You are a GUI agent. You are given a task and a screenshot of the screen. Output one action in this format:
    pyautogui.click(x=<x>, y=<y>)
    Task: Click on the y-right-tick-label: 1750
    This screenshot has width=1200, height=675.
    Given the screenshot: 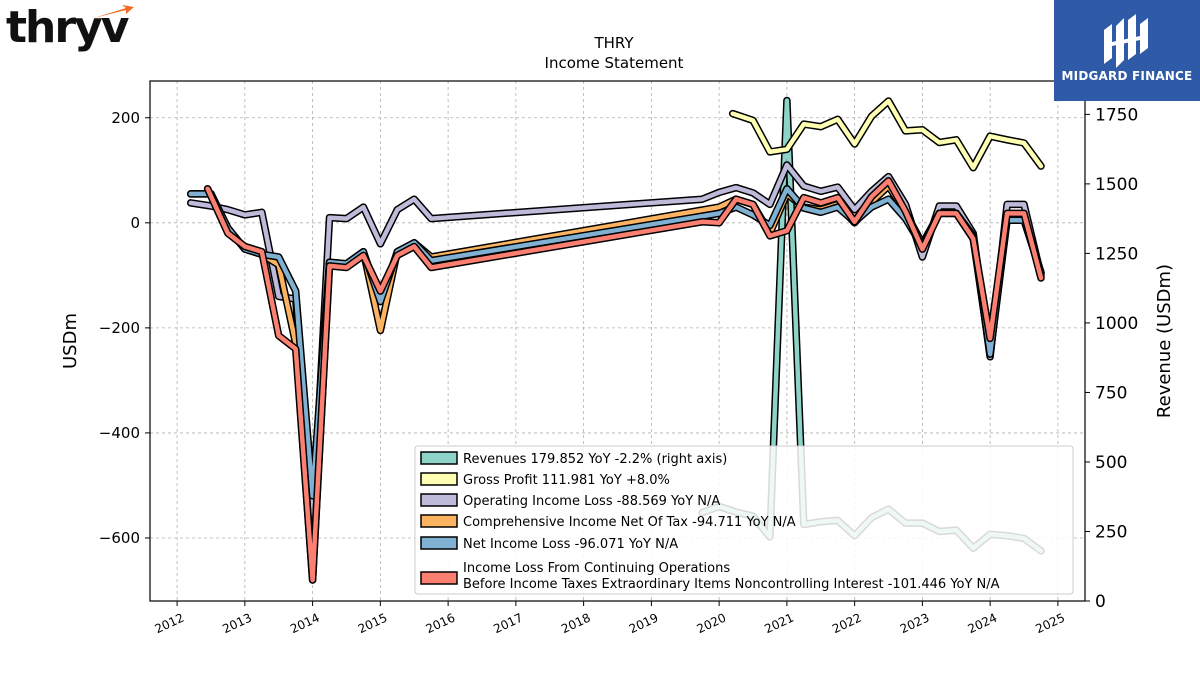 What is the action you would take?
    pyautogui.click(x=1116, y=115)
    